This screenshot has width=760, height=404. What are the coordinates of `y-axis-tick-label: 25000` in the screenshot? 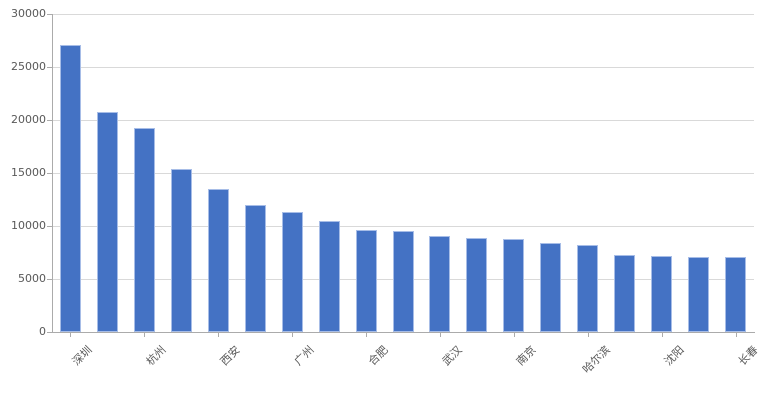 It's located at (28, 66).